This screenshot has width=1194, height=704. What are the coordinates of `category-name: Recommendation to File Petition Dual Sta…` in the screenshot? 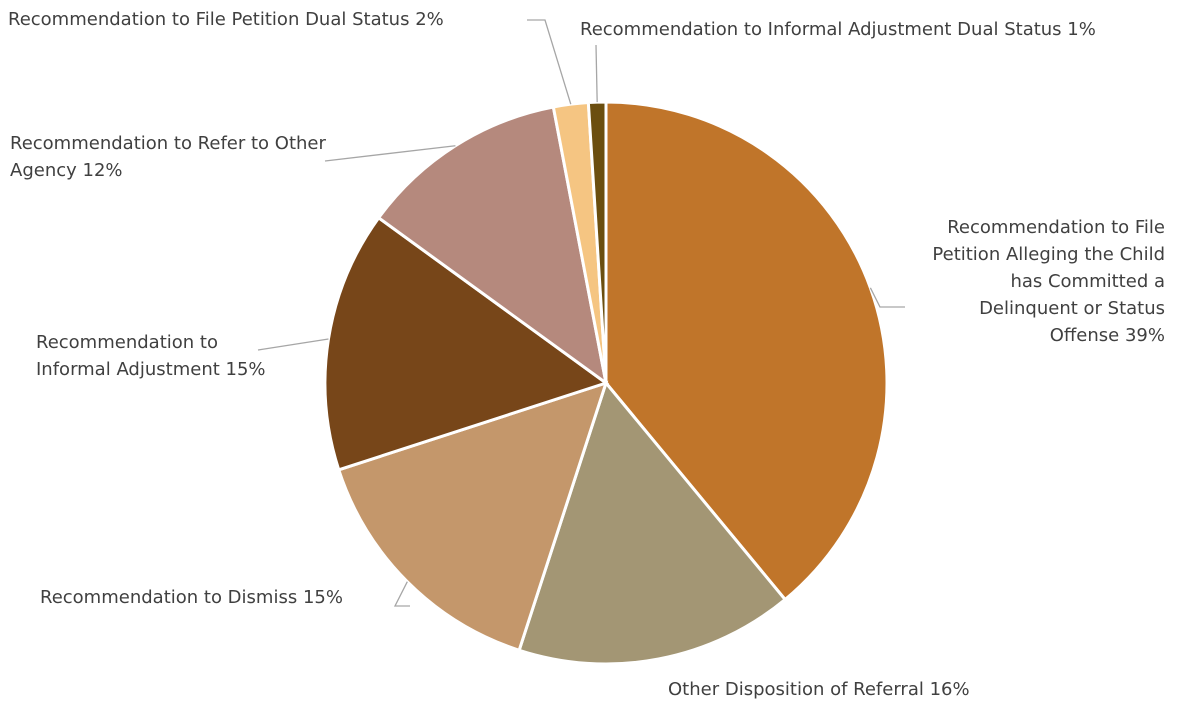 It's located at (209, 19).